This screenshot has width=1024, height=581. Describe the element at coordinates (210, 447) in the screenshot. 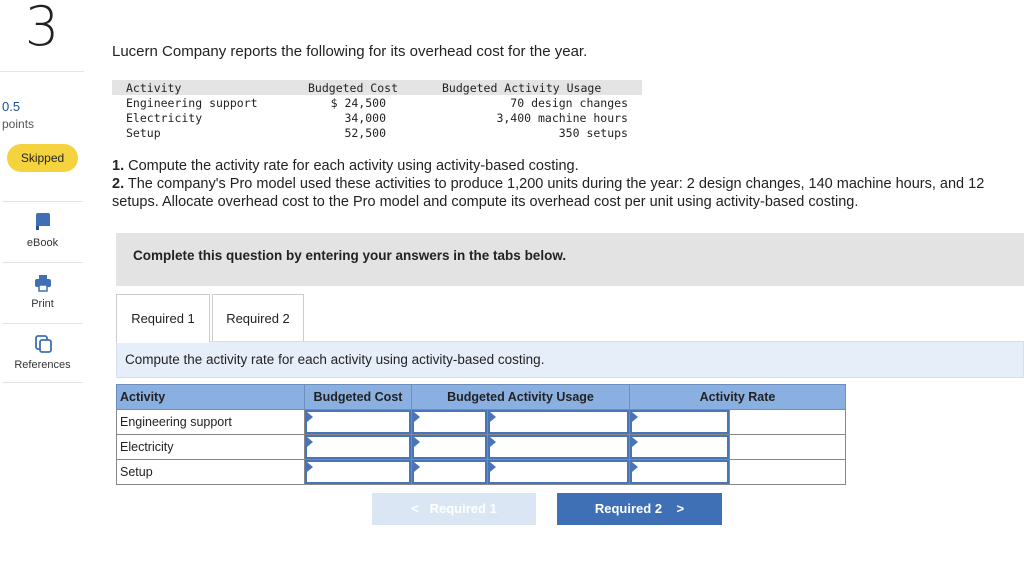

I see `row-label: Electricity` at that location.